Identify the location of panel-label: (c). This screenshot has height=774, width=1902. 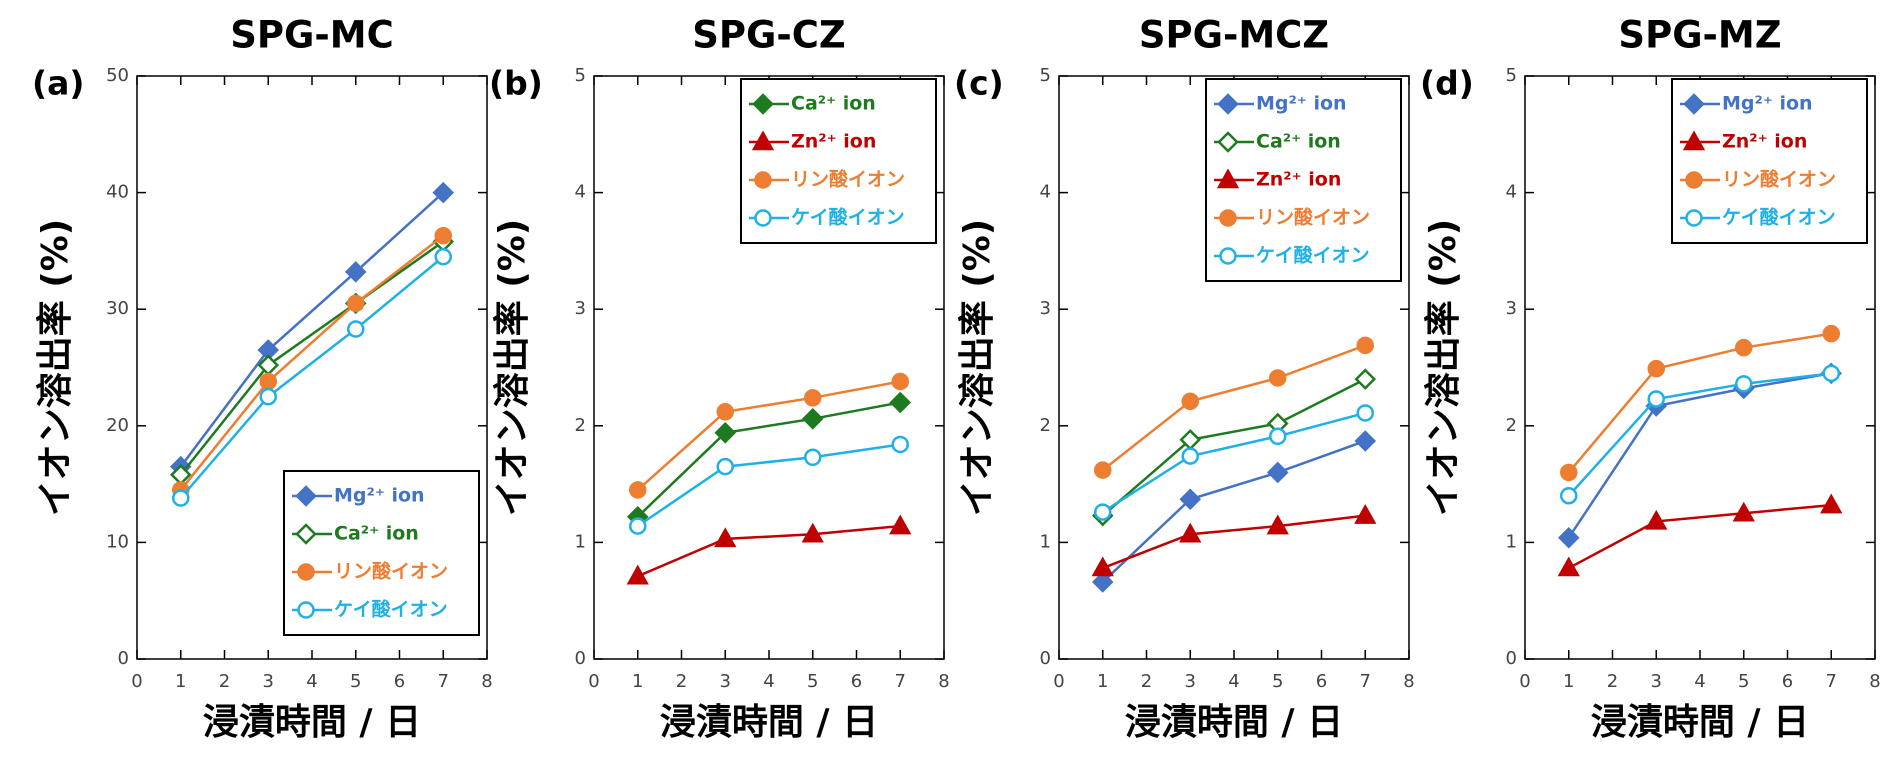
(979, 83).